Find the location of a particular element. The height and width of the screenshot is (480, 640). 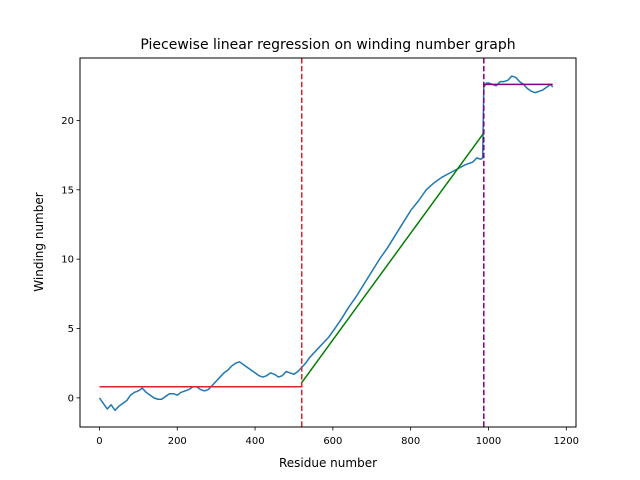

y-axis-label: Winding number is located at coordinates (39, 241).